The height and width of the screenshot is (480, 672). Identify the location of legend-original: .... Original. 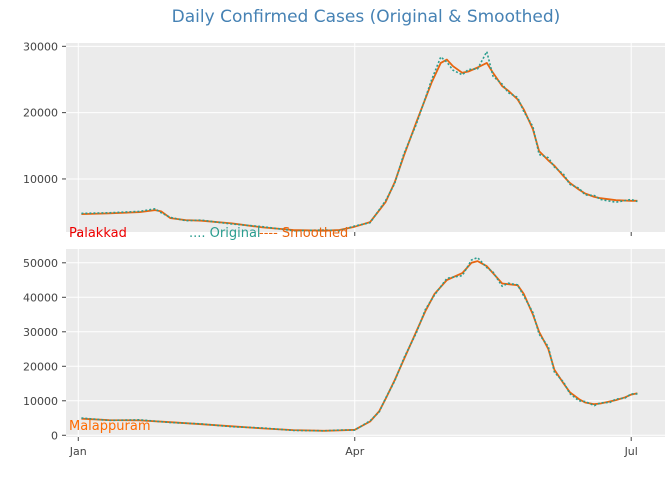
(225, 233).